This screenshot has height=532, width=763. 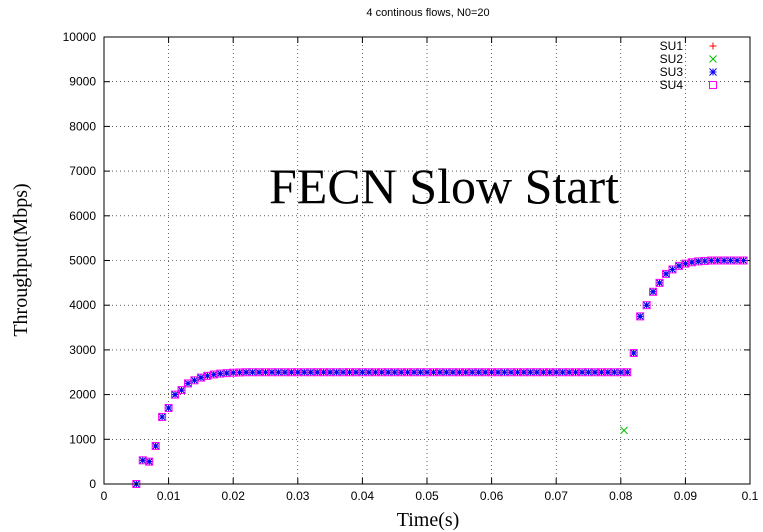 I want to click on x-tick-label: 0.05, so click(x=427, y=496).